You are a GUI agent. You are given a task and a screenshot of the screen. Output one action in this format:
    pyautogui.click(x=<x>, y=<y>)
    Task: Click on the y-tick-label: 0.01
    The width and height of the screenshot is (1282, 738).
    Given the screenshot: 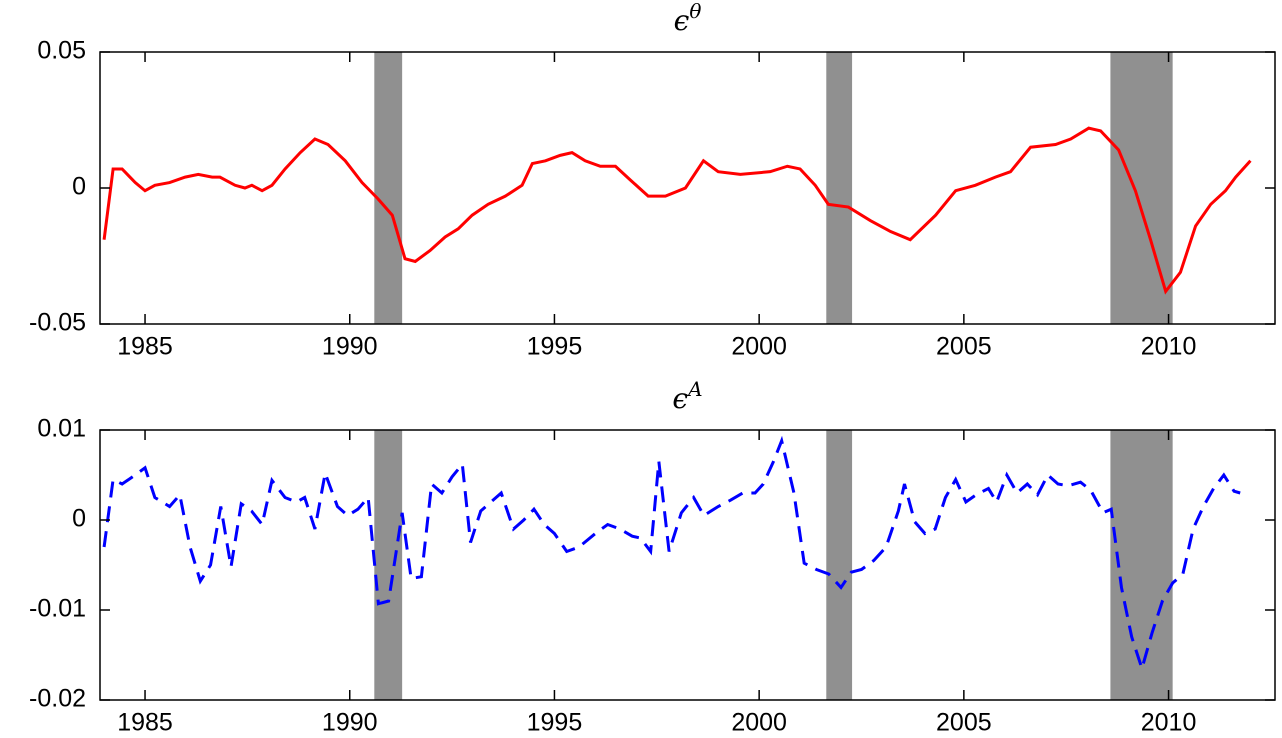 What is the action you would take?
    pyautogui.click(x=61, y=429)
    